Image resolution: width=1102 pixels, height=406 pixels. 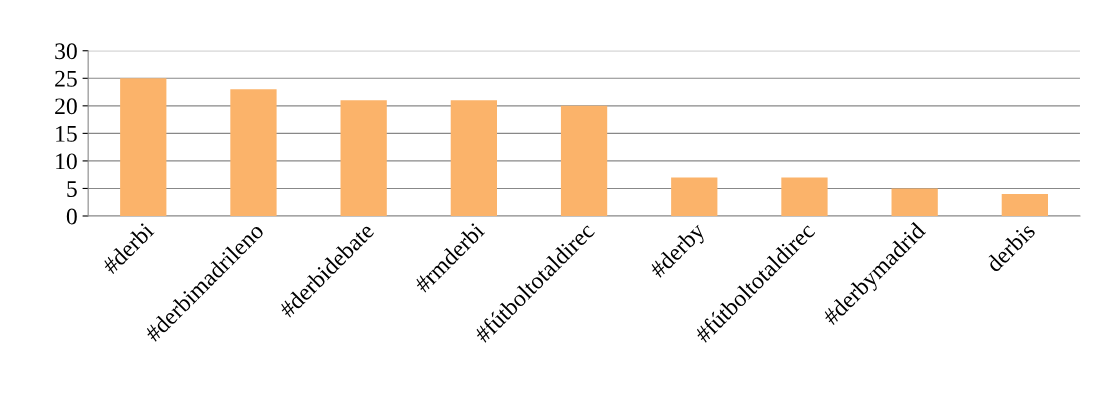 I want to click on y-tick-label: 20, so click(x=66, y=106).